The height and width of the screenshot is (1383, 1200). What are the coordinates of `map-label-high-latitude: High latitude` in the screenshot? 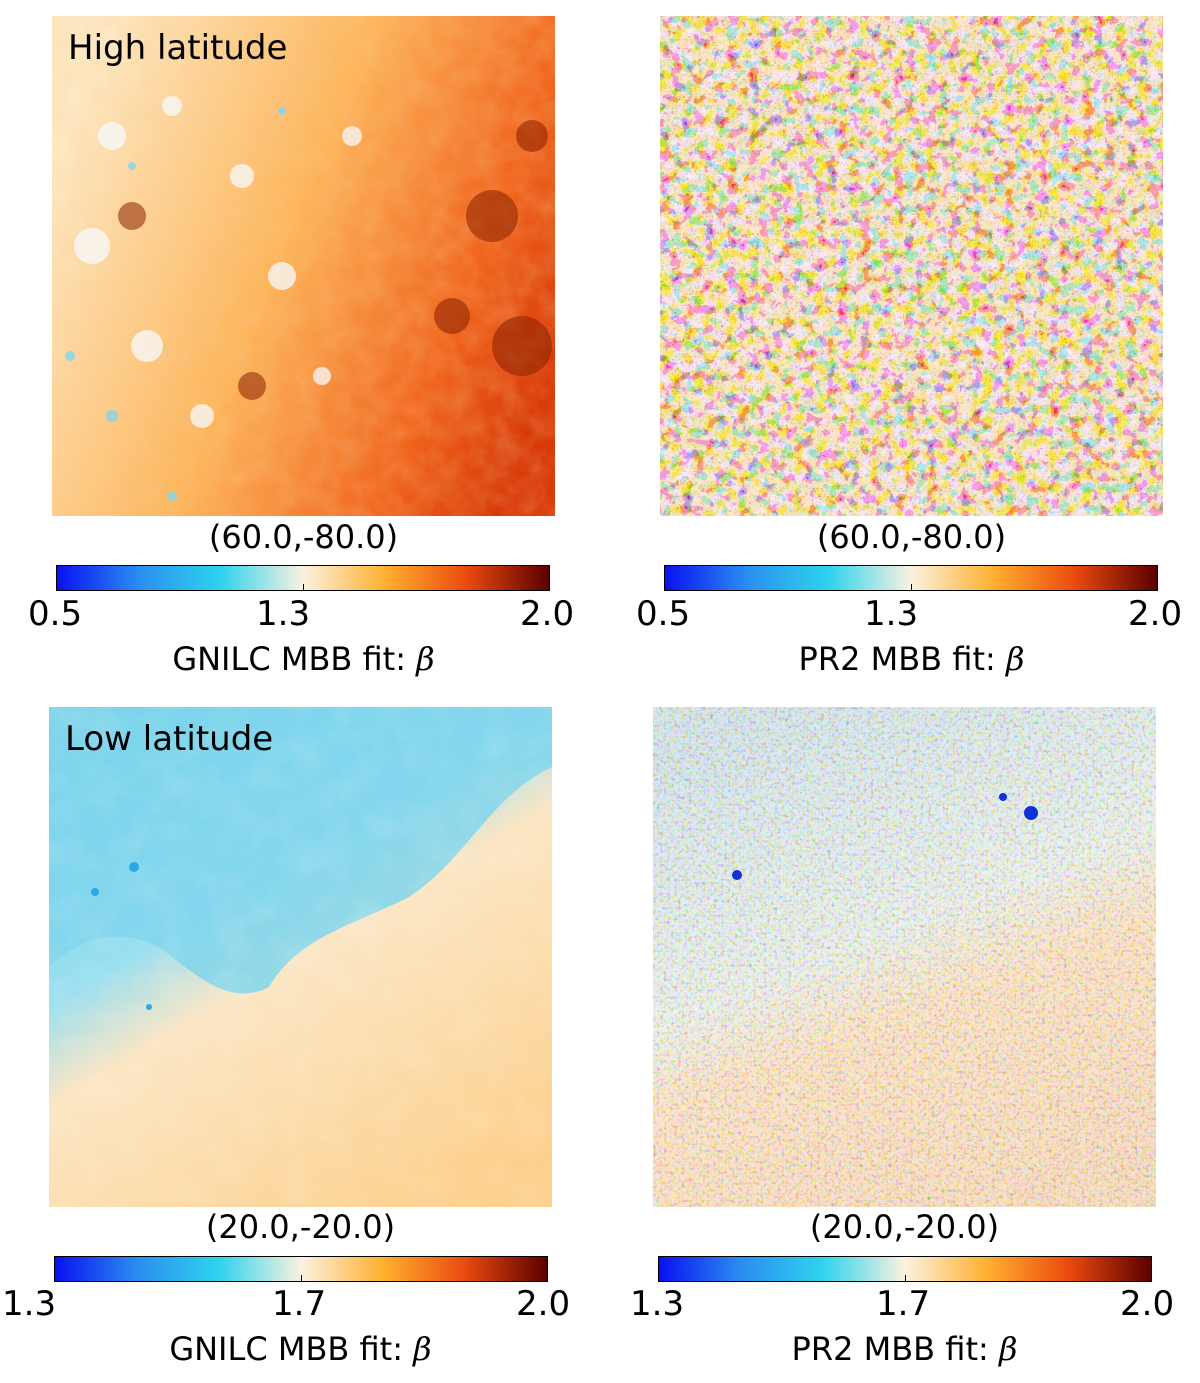 It's located at (178, 48).